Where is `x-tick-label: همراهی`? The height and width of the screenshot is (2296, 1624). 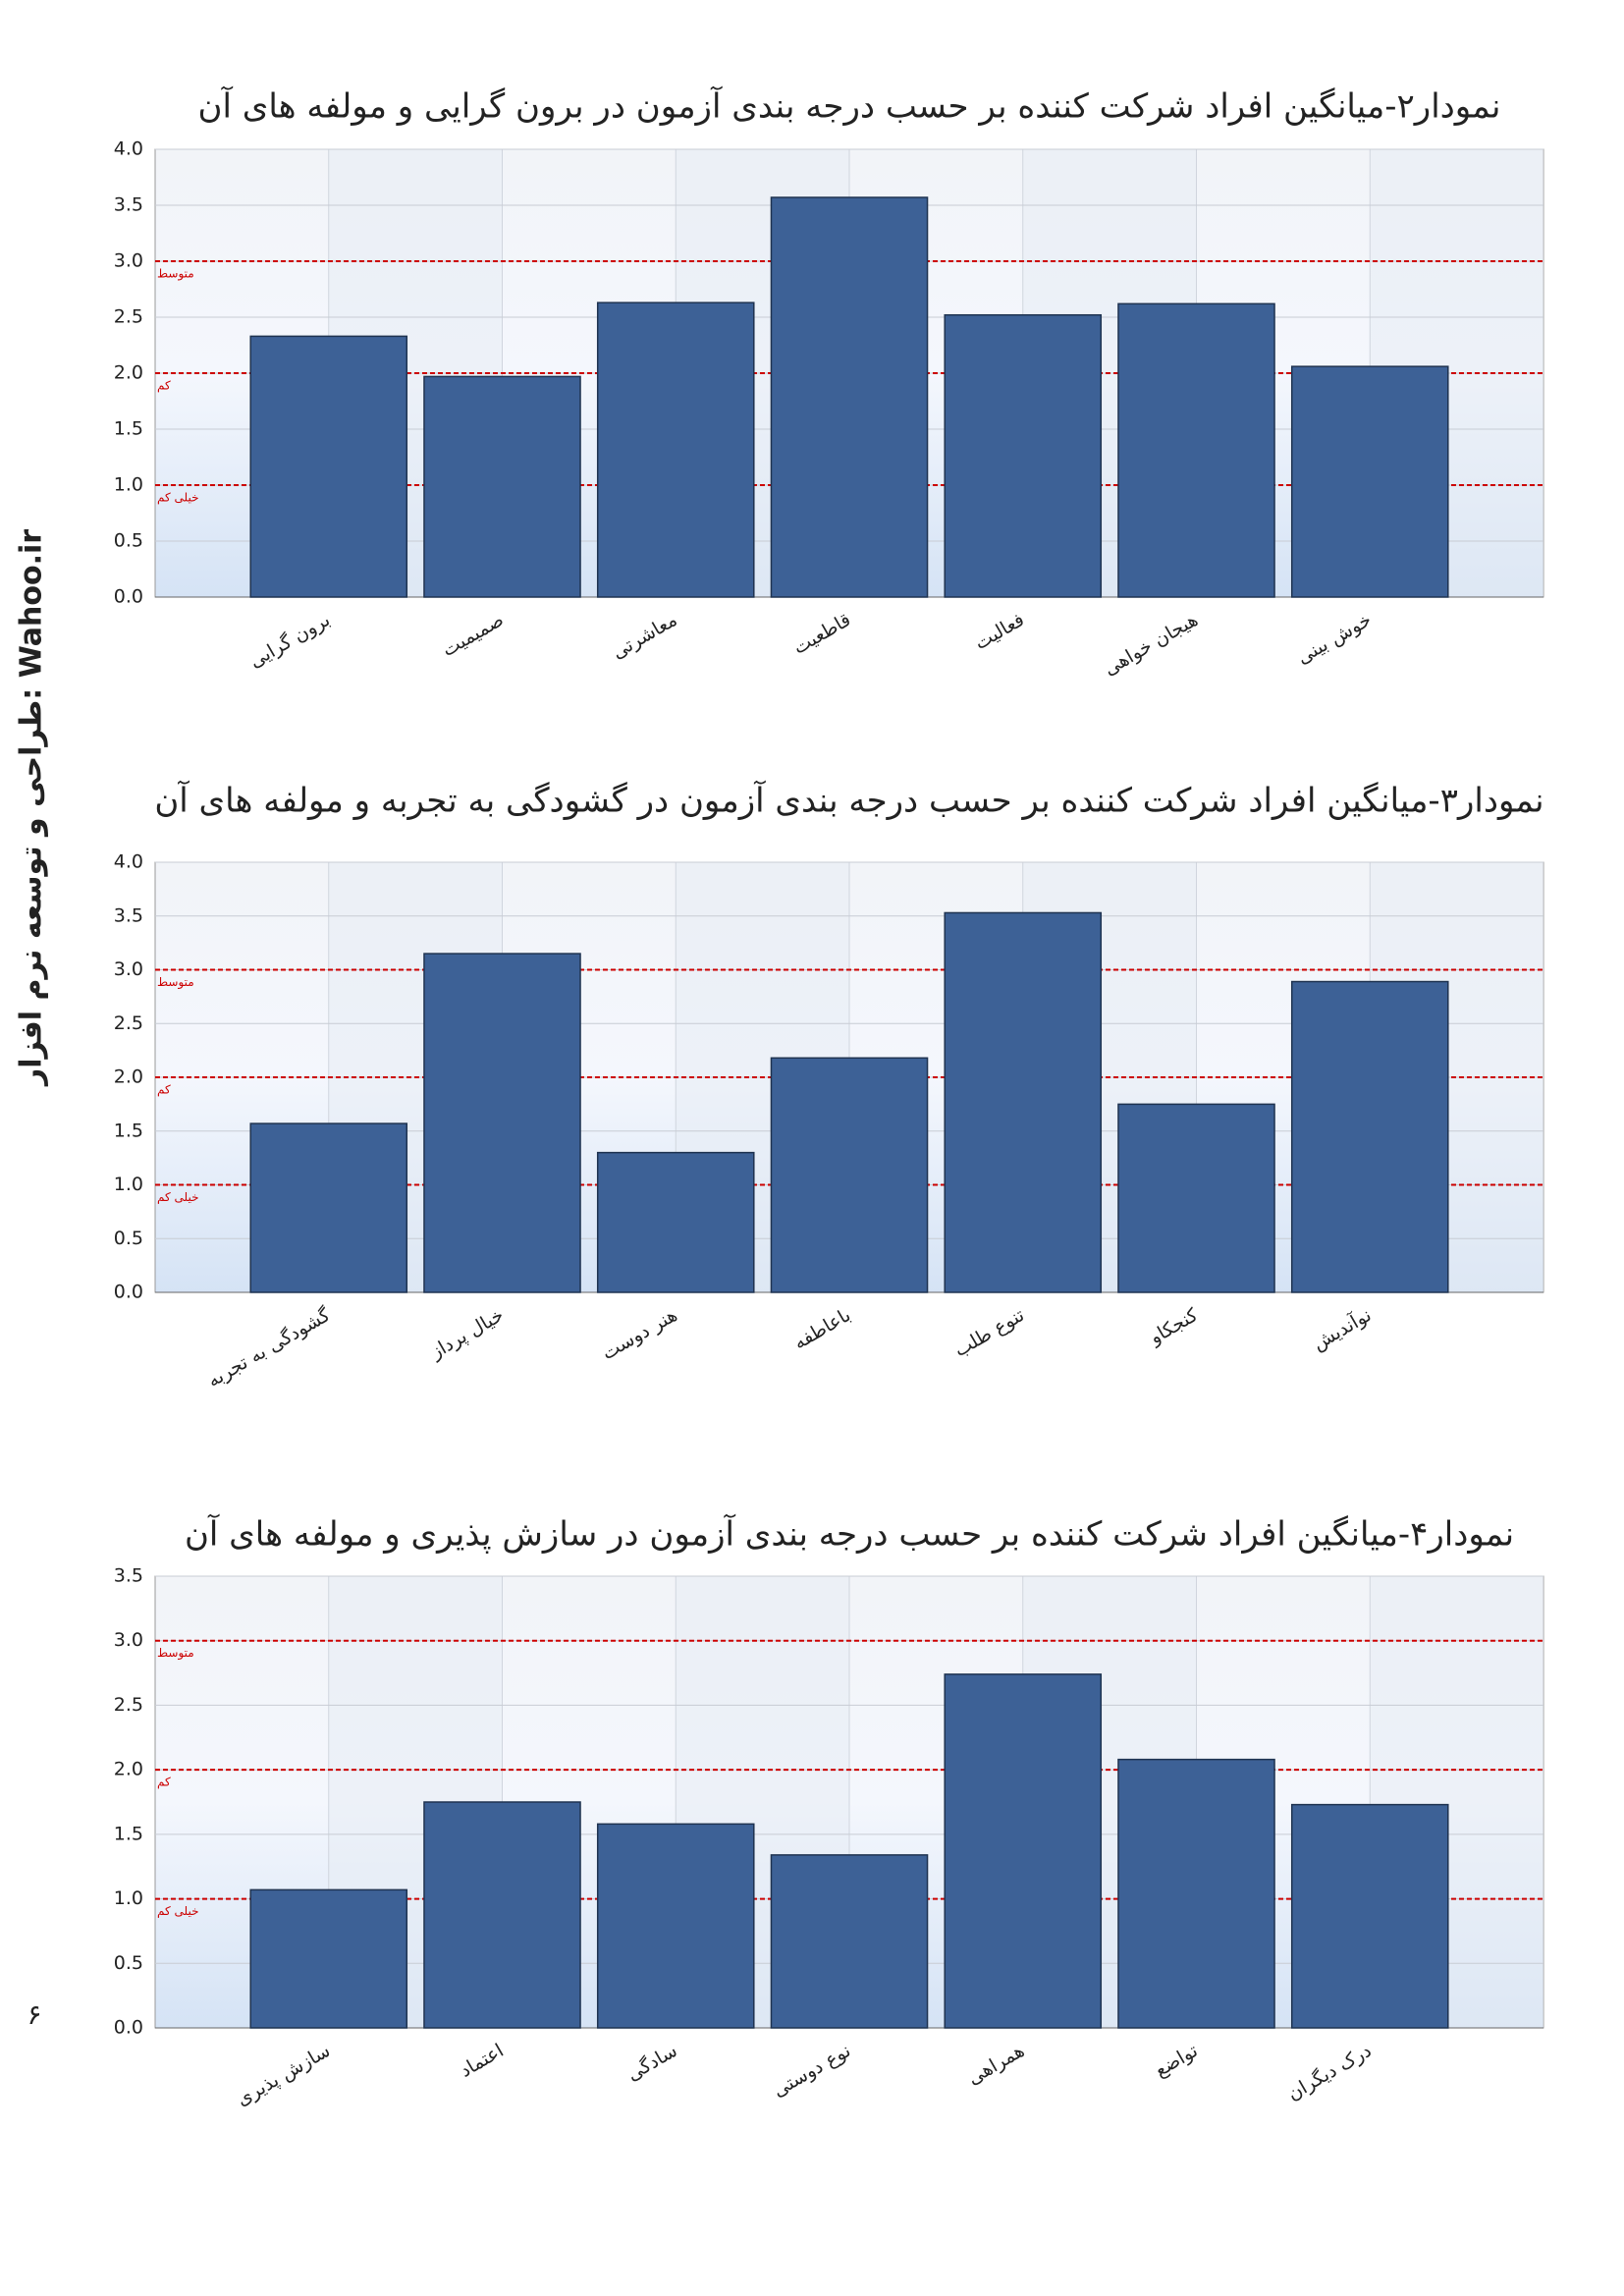 x-tick-label: همراهی is located at coordinates (996, 2064).